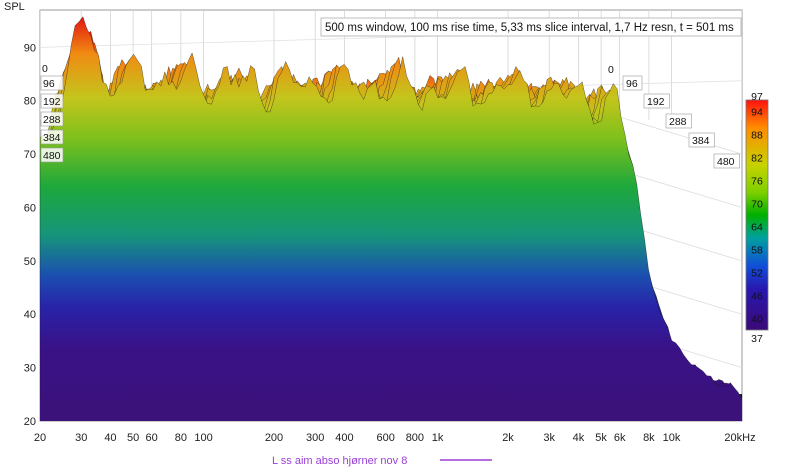 This screenshot has height=475, width=800. I want to click on time-slice-left-480: 480, so click(52, 156).